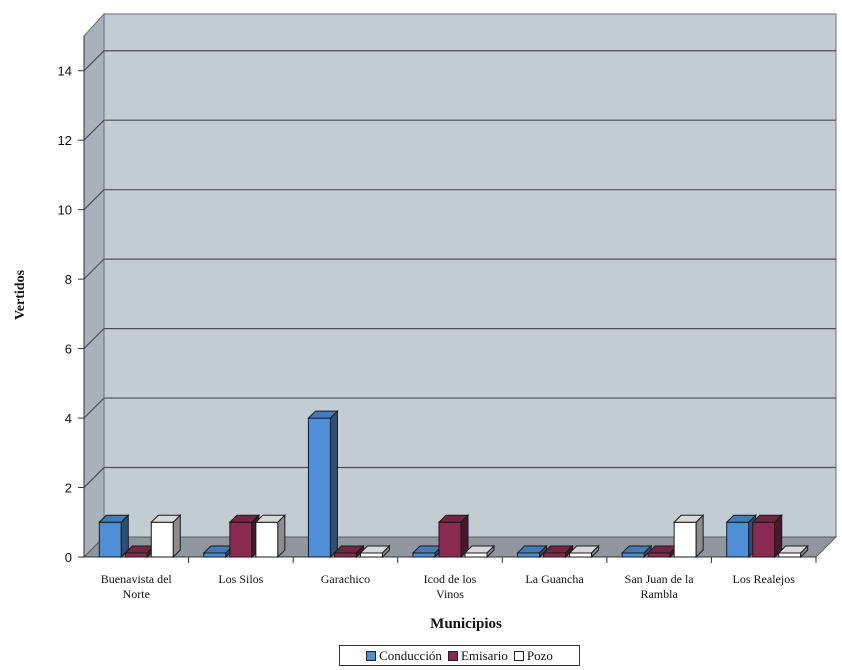  What do you see at coordinates (660, 579) in the screenshot?
I see `category-label: San Juan de la` at bounding box center [660, 579].